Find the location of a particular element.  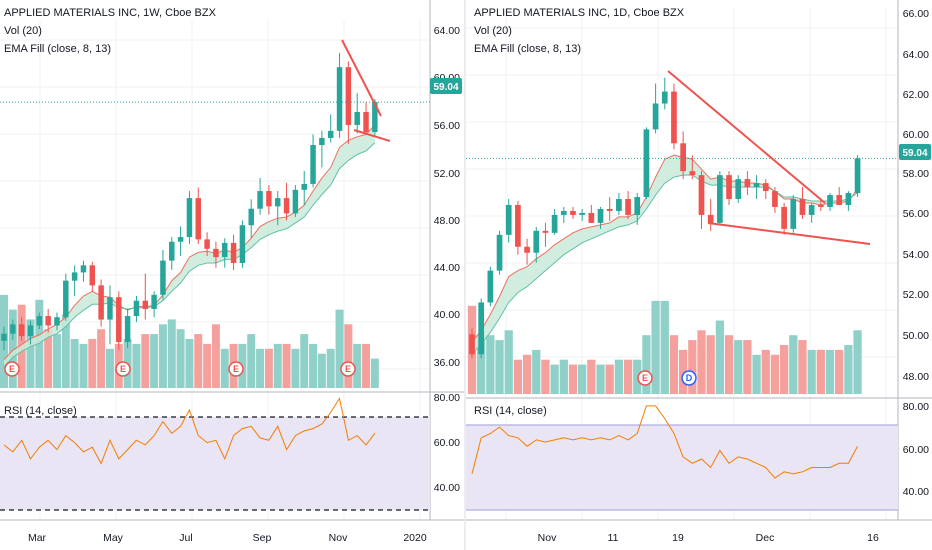

weekly-rsi-tick: 80.00 is located at coordinates (447, 398).